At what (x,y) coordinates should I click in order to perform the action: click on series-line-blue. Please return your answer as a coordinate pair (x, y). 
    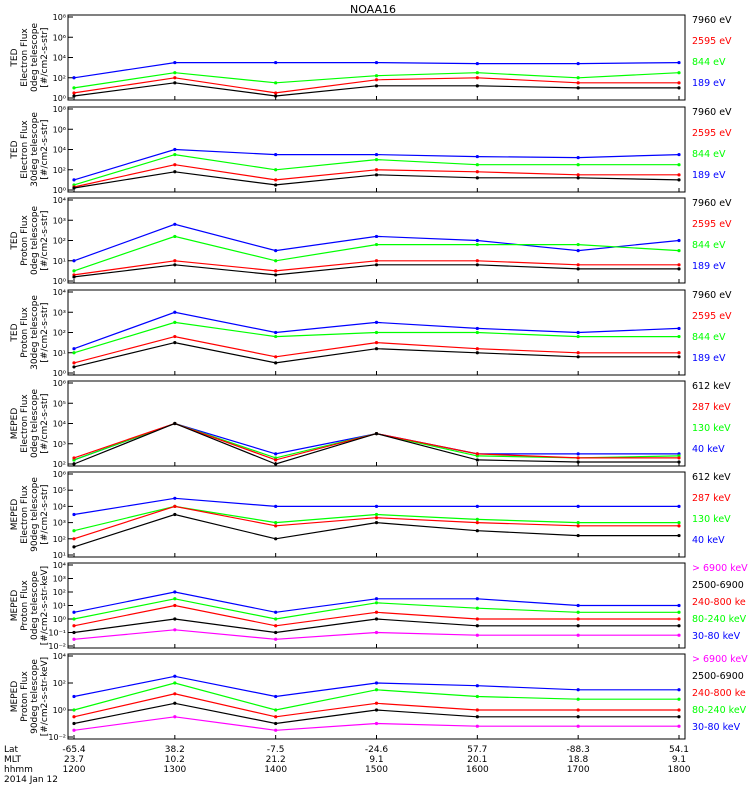
    Looking at the image, I should click on (376, 441).